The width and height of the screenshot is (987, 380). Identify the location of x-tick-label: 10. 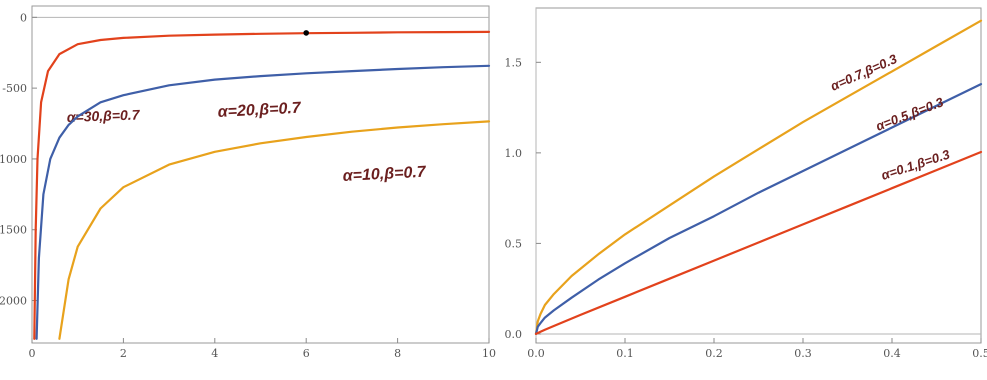
(489, 353).